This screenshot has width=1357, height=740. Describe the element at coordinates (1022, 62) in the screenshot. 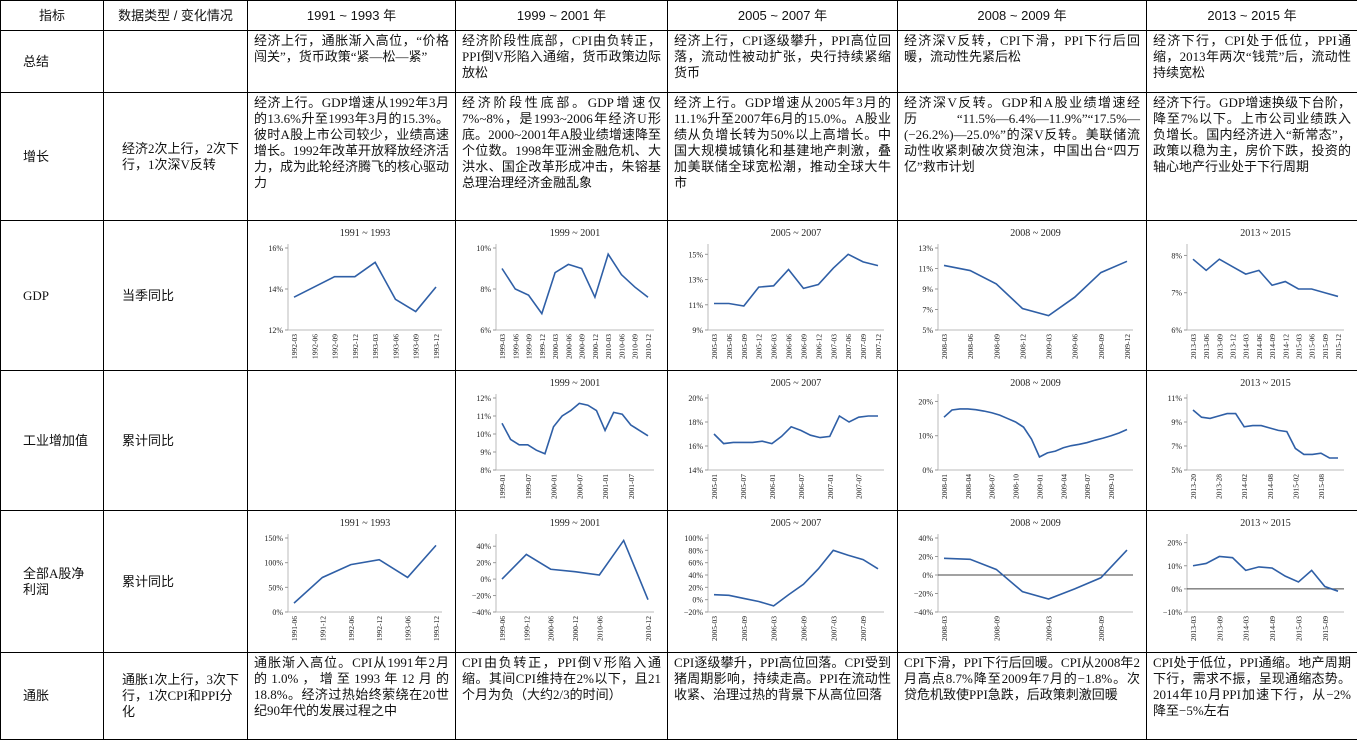

I see `table-cell: 经济深V反转，CPI下滑，PPI下行后回暖，流动性先紧后松` at that location.